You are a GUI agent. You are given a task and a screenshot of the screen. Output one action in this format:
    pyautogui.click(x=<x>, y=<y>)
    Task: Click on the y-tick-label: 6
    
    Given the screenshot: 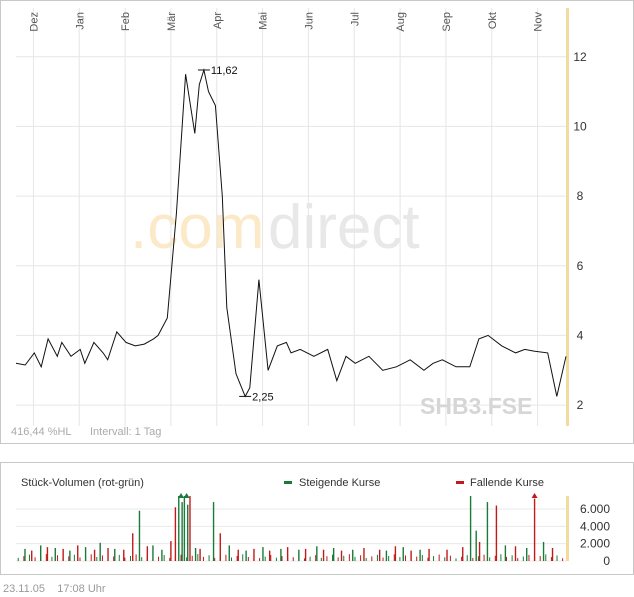 What is the action you would take?
    pyautogui.click(x=580, y=266)
    